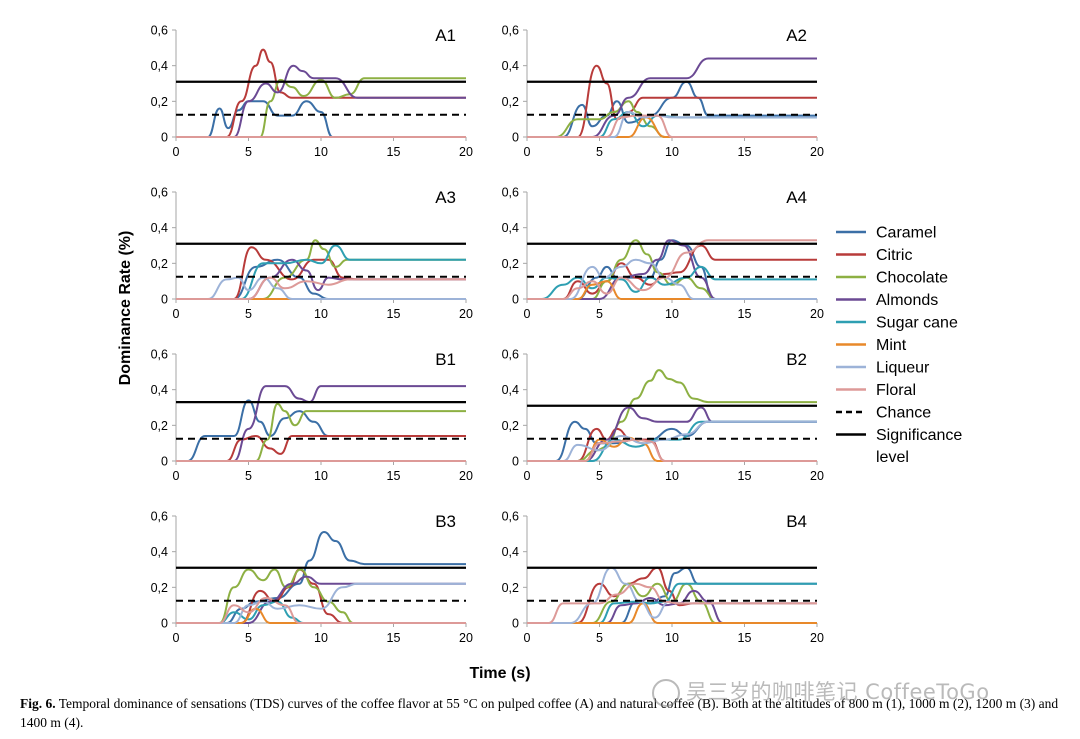 This screenshot has height=739, width=1080. Describe the element at coordinates (903, 368) in the screenshot. I see `legend-label: Liqueur` at that location.